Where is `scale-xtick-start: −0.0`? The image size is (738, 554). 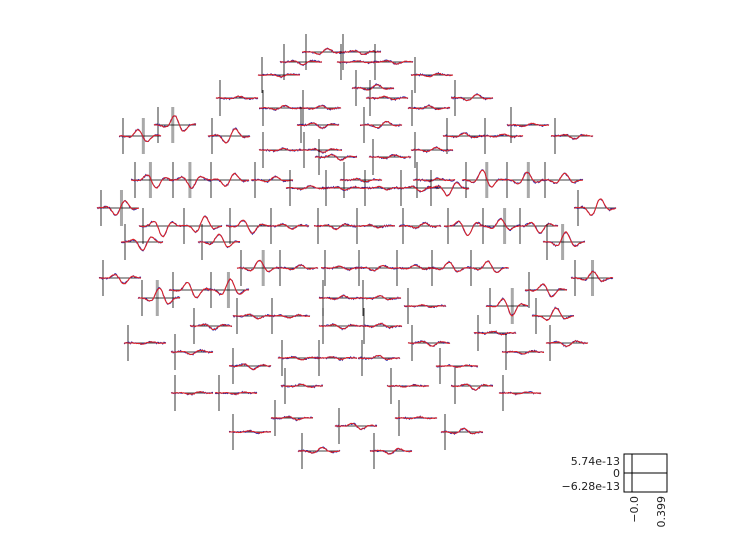
scale-xtick-start: −0.0 is located at coordinates (634, 509).